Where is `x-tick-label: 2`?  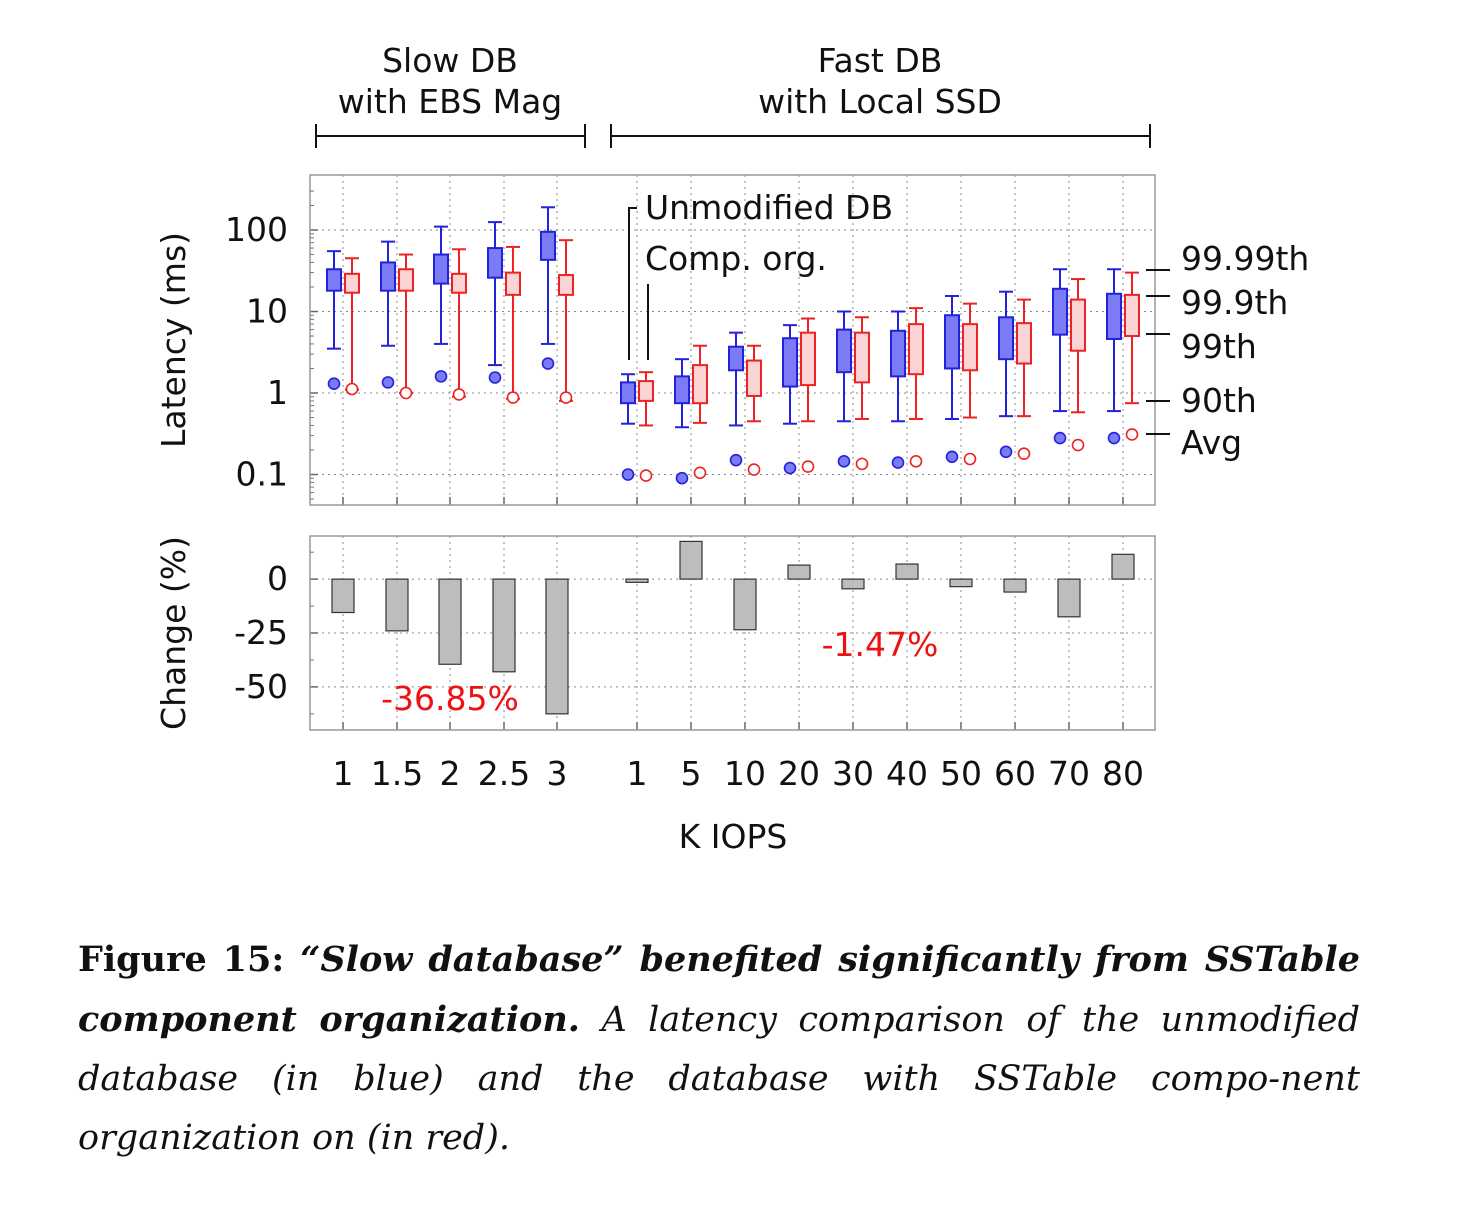 x-tick-label: 2 is located at coordinates (450, 773).